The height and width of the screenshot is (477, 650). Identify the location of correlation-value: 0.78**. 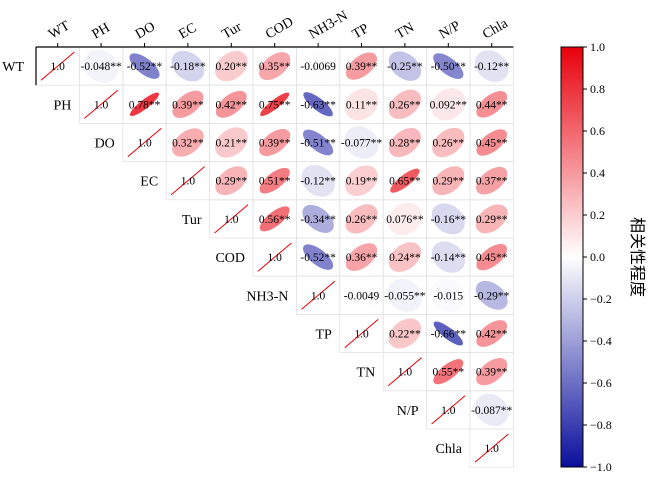
(145, 105).